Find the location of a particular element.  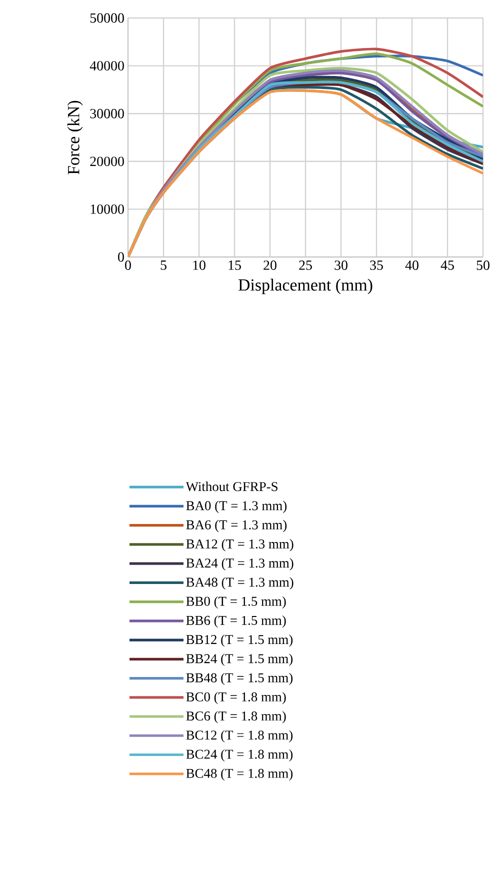

x-tick-label: 45 is located at coordinates (447, 265).